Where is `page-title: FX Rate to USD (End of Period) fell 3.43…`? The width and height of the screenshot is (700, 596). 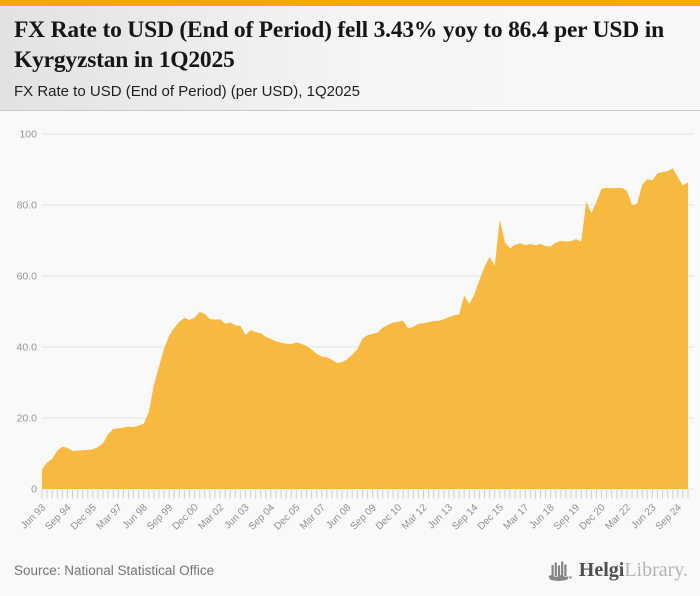 page-title: FX Rate to USD (End of Period) fell 3.43… is located at coordinates (339, 45).